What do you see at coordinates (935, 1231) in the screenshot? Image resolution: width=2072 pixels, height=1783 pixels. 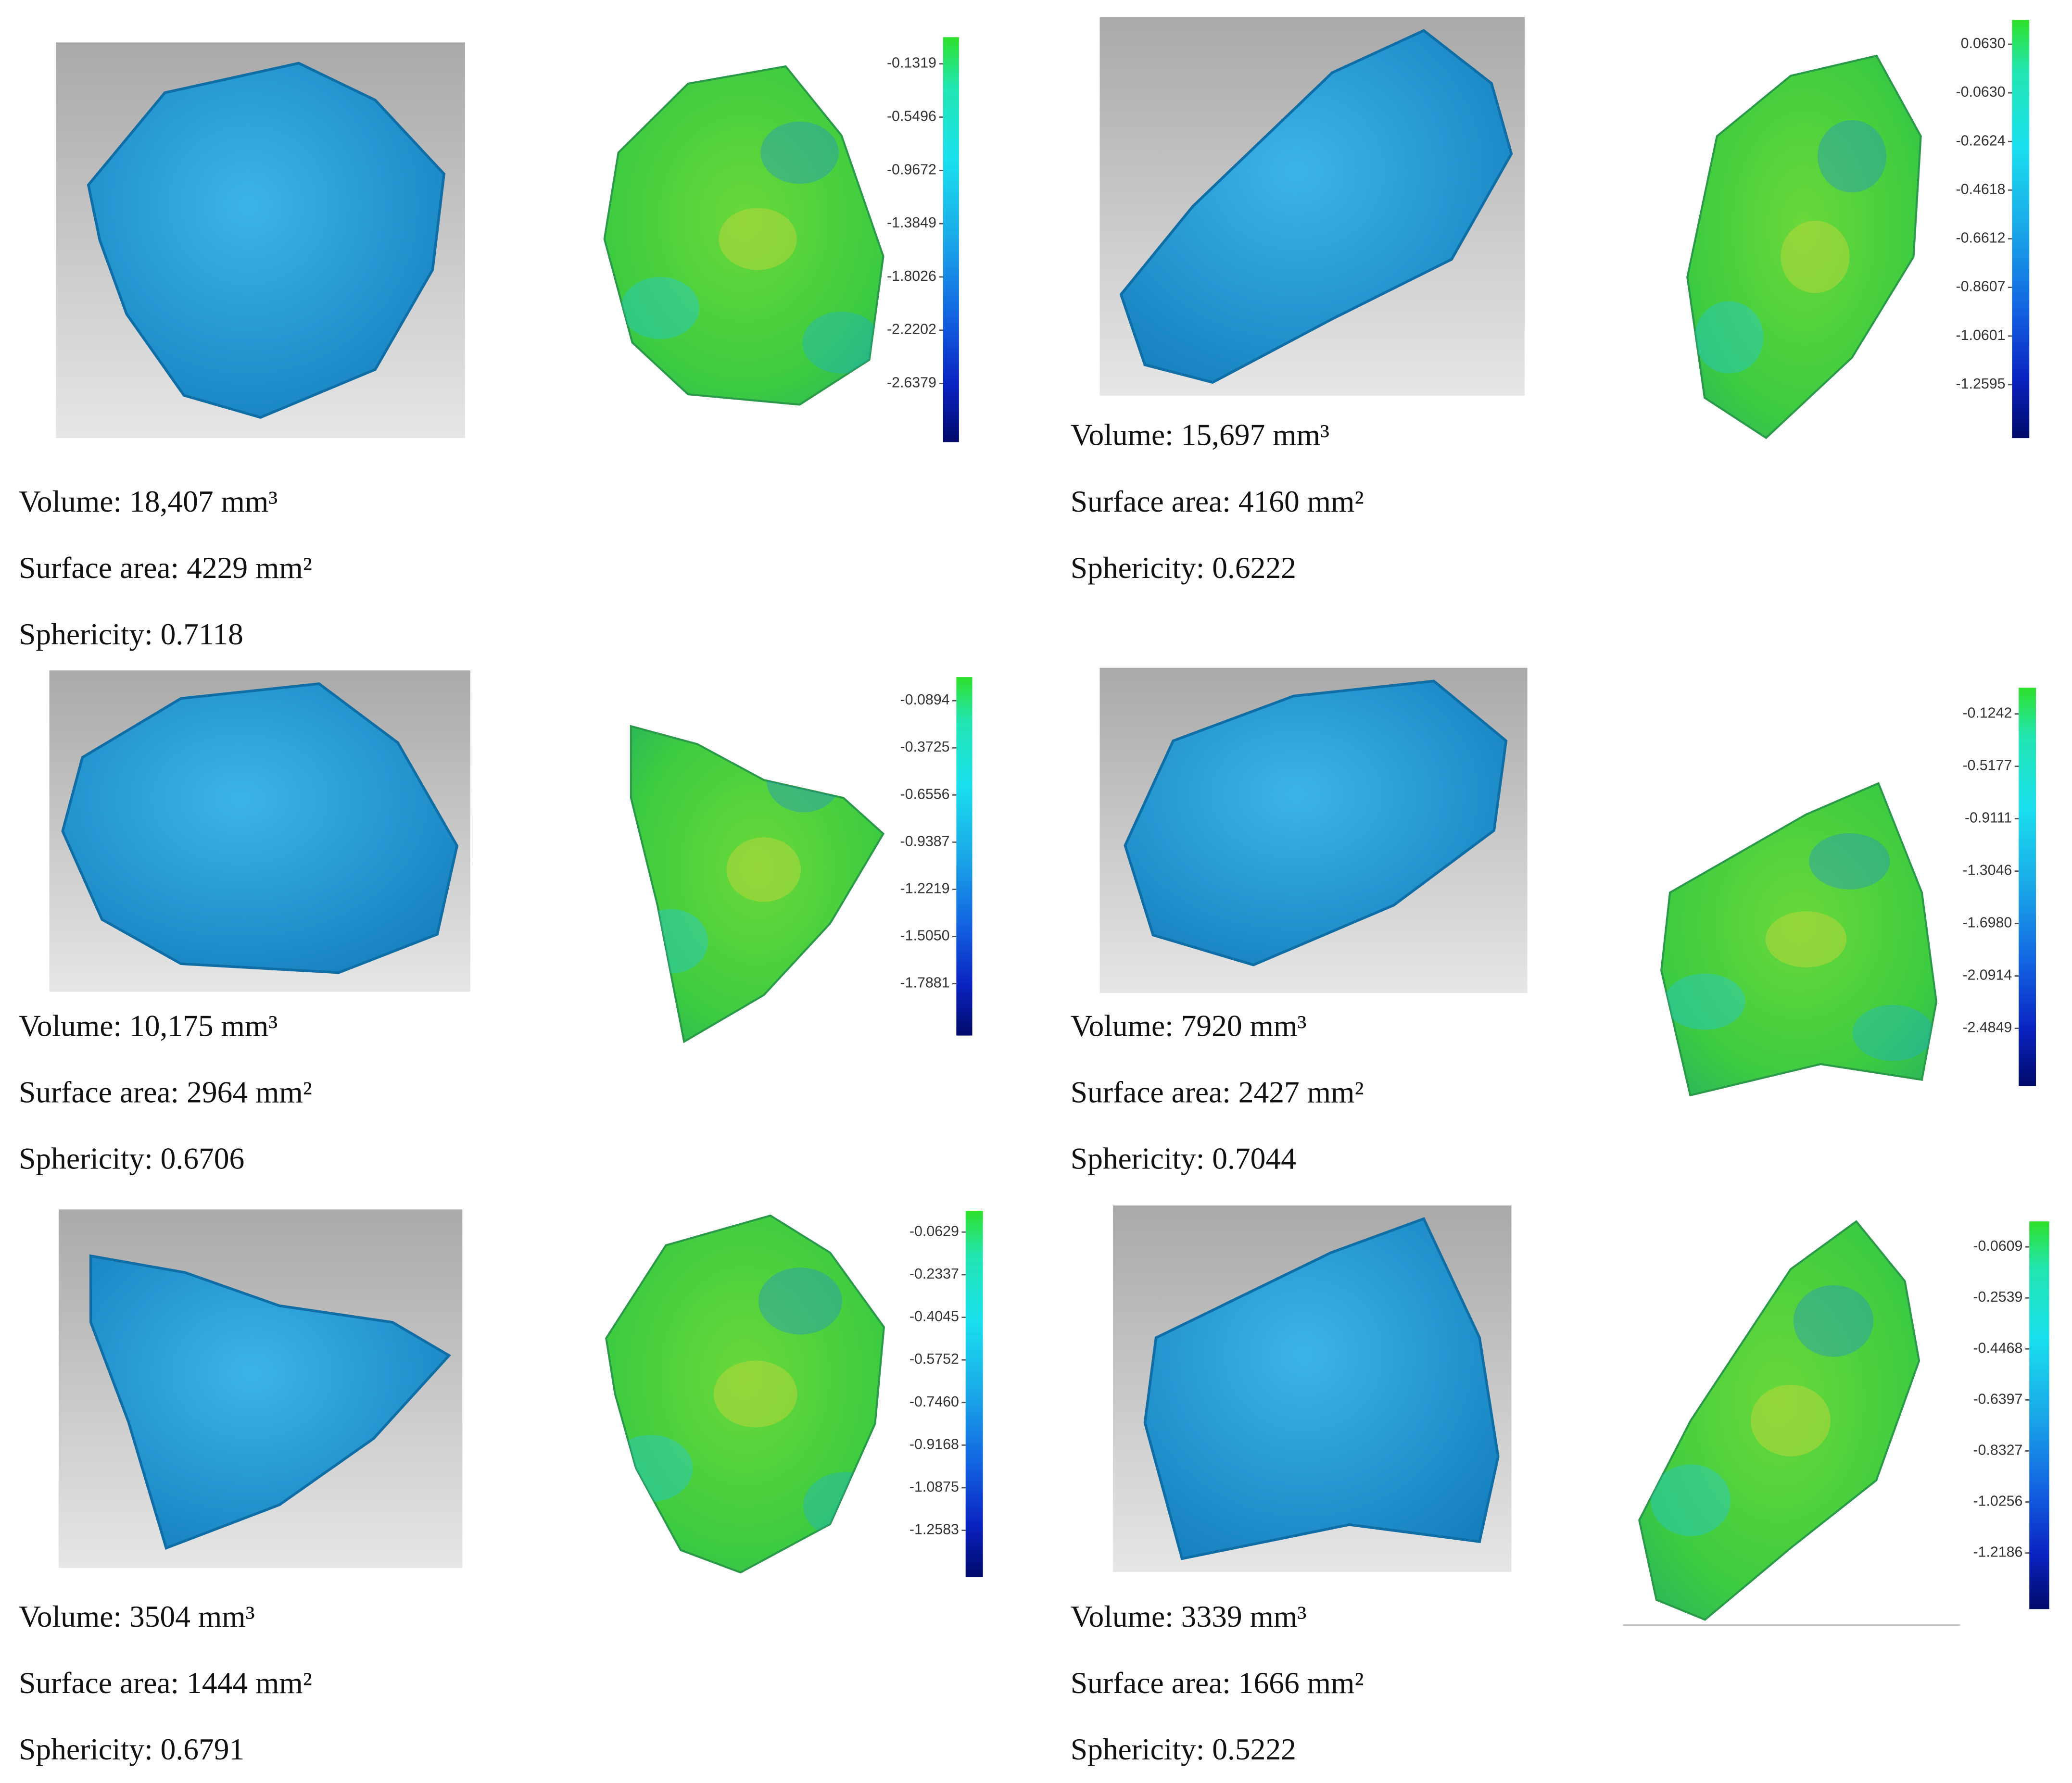 I see `scale-label: -0.0629` at bounding box center [935, 1231].